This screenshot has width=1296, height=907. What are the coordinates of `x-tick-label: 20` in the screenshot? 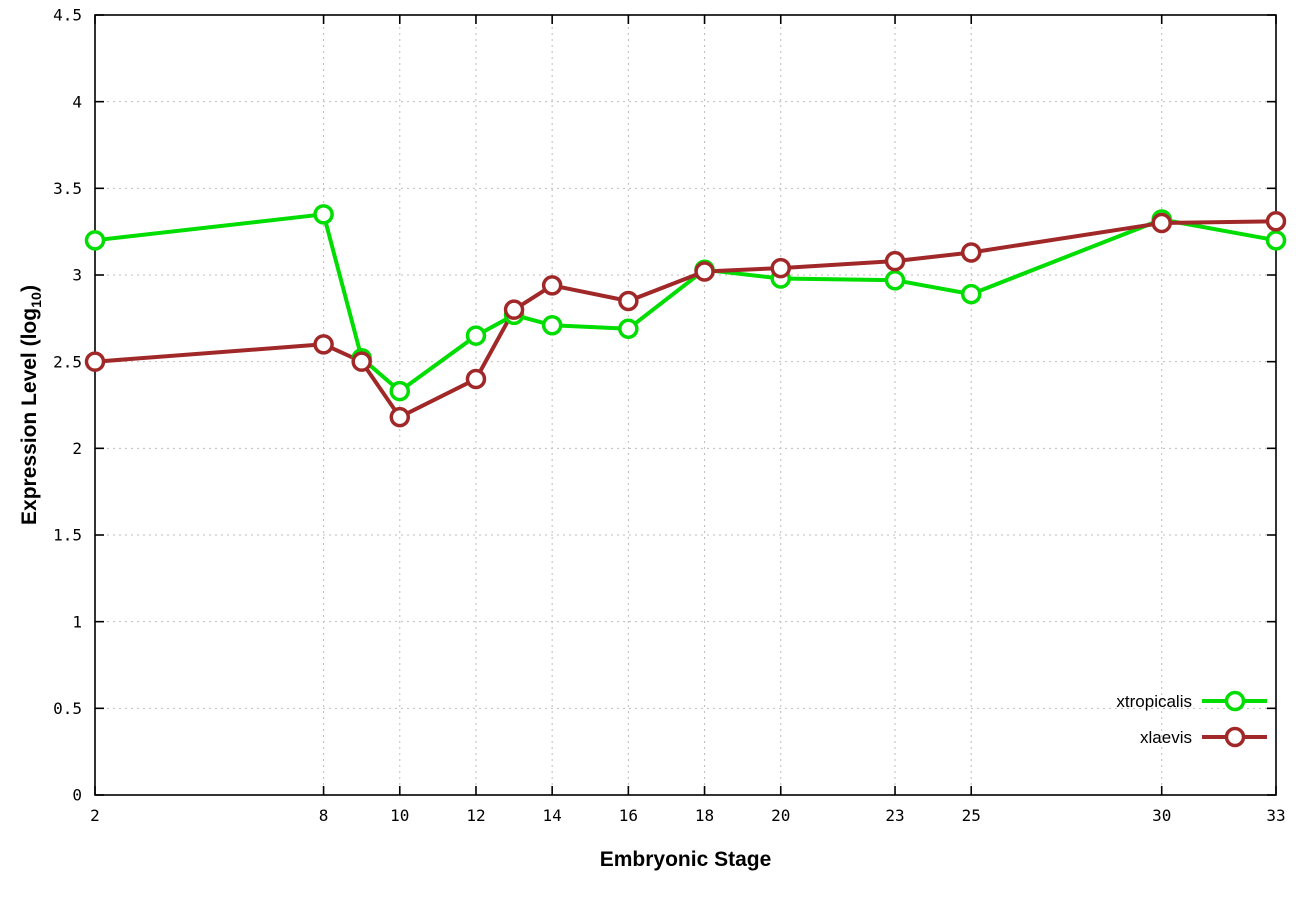 It's located at (780, 815).